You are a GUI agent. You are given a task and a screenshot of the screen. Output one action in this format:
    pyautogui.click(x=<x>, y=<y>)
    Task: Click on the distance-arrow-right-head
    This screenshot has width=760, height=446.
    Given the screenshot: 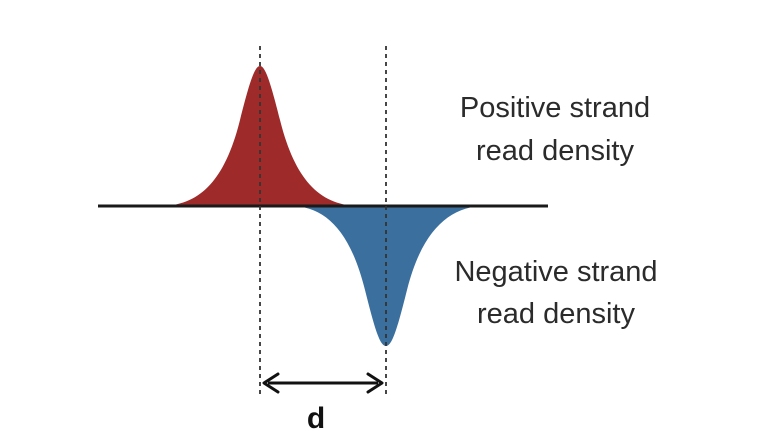 What is the action you would take?
    pyautogui.click(x=375, y=383)
    